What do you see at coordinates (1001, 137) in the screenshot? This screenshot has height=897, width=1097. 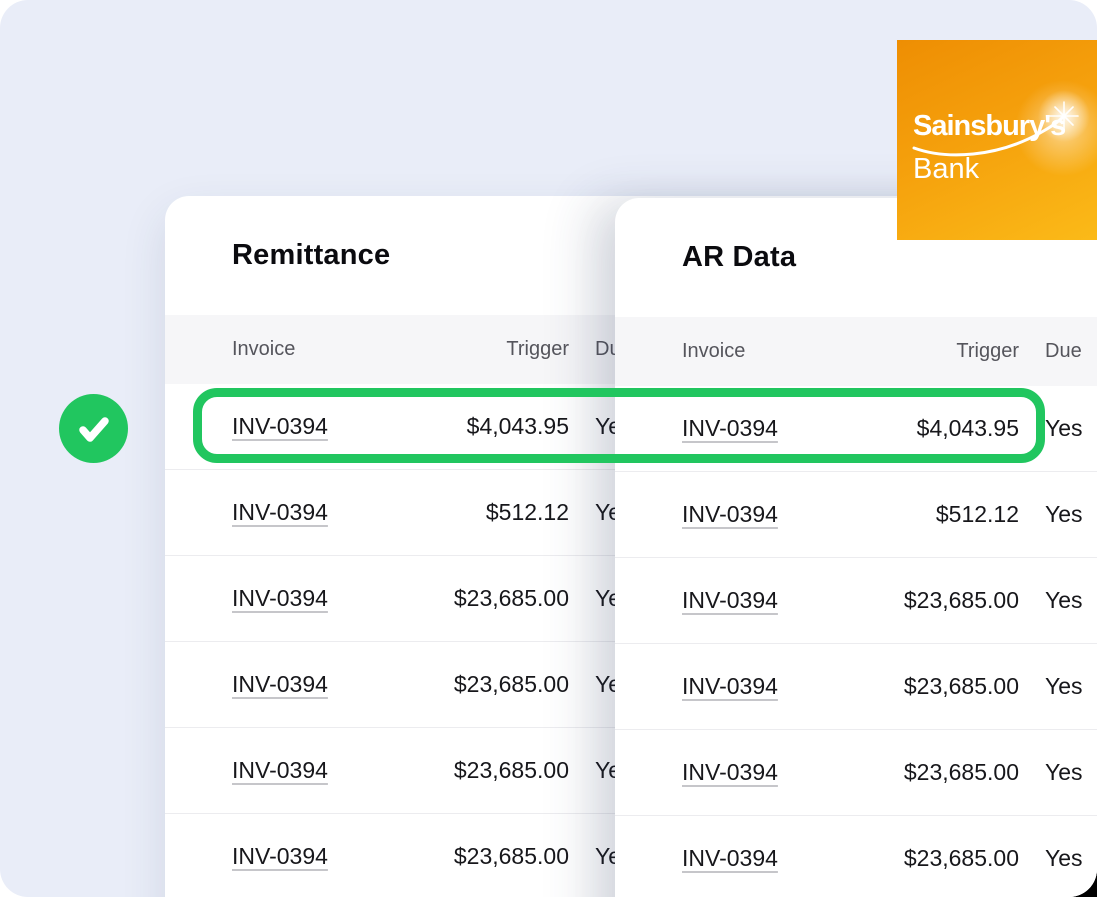 I see `sainsburys-bank-logo-art: Sainsbury's Bank` at bounding box center [1001, 137].